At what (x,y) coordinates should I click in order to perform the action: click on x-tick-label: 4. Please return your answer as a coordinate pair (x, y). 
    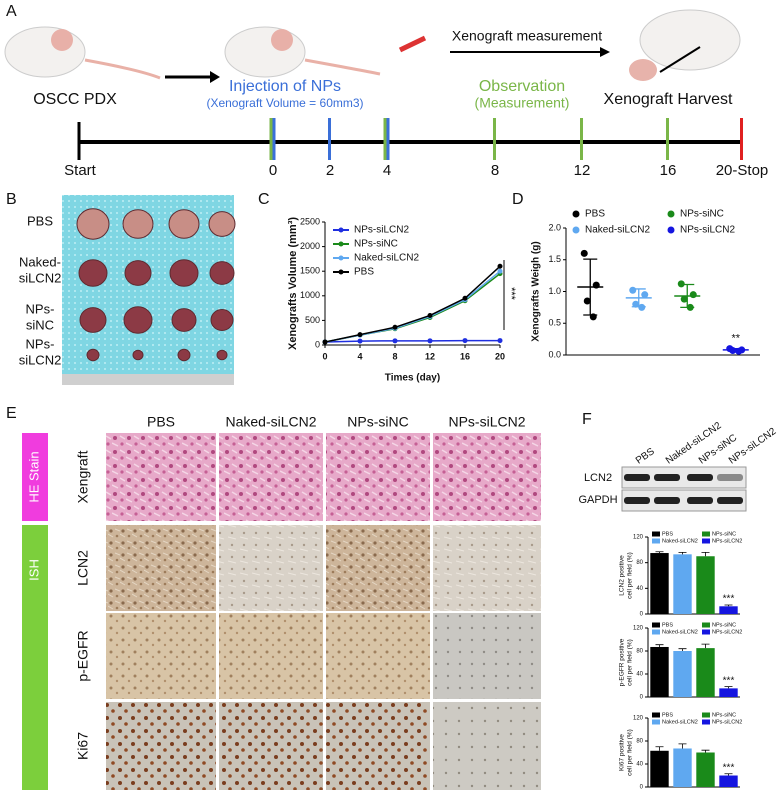
    Looking at the image, I should click on (359, 356).